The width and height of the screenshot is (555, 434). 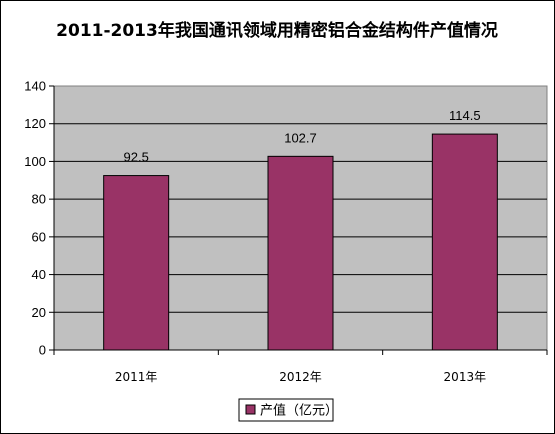 What do you see at coordinates (35, 123) in the screenshot?
I see `y-tick-label: 120` at bounding box center [35, 123].